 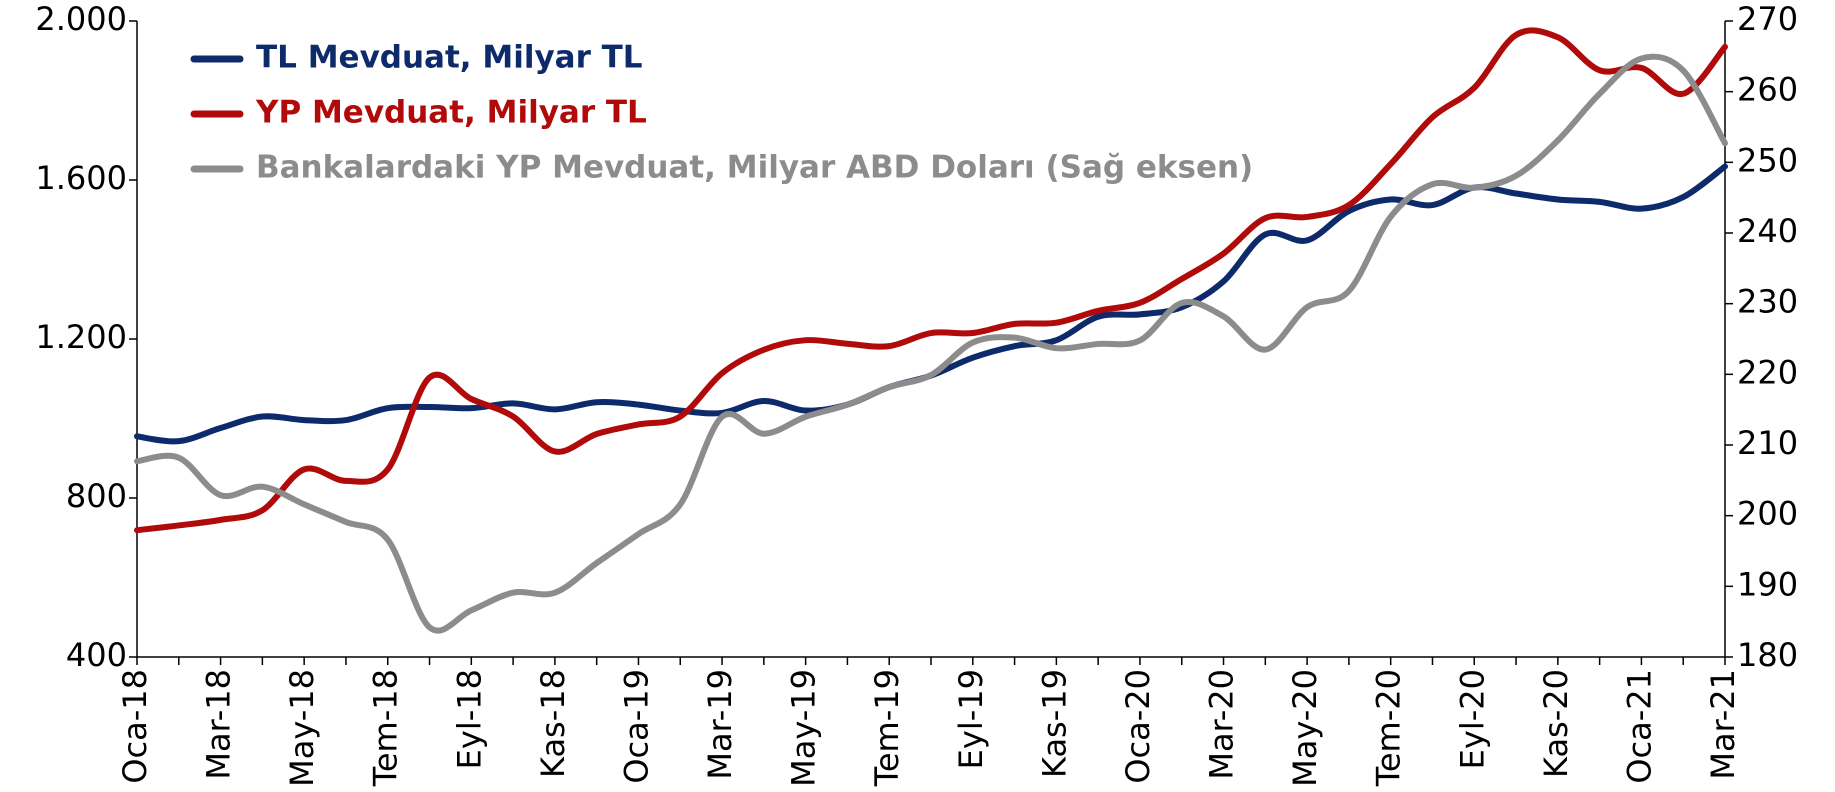 I want to click on y2-tick-label: 180, so click(x=1767, y=655).